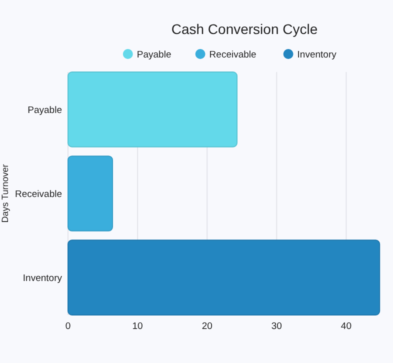 Image resolution: width=393 pixels, height=363 pixels. What do you see at coordinates (137, 326) in the screenshot?
I see `x-tick-label: 10` at bounding box center [137, 326].